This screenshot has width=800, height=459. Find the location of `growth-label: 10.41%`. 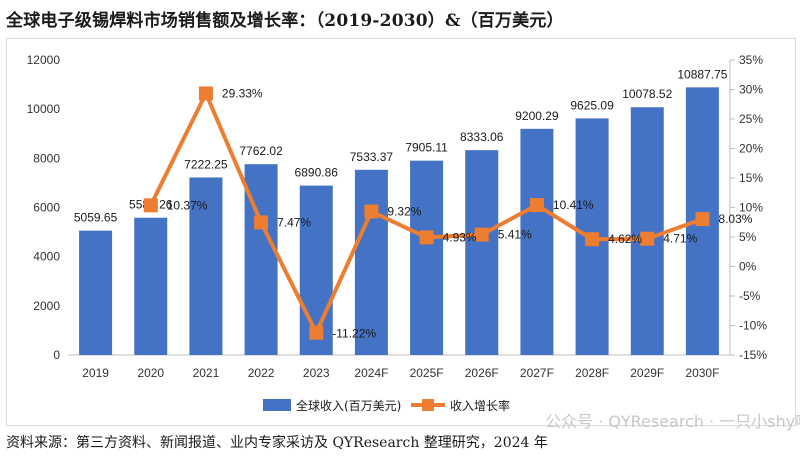

growth-label: 10.41% is located at coordinates (573, 205).